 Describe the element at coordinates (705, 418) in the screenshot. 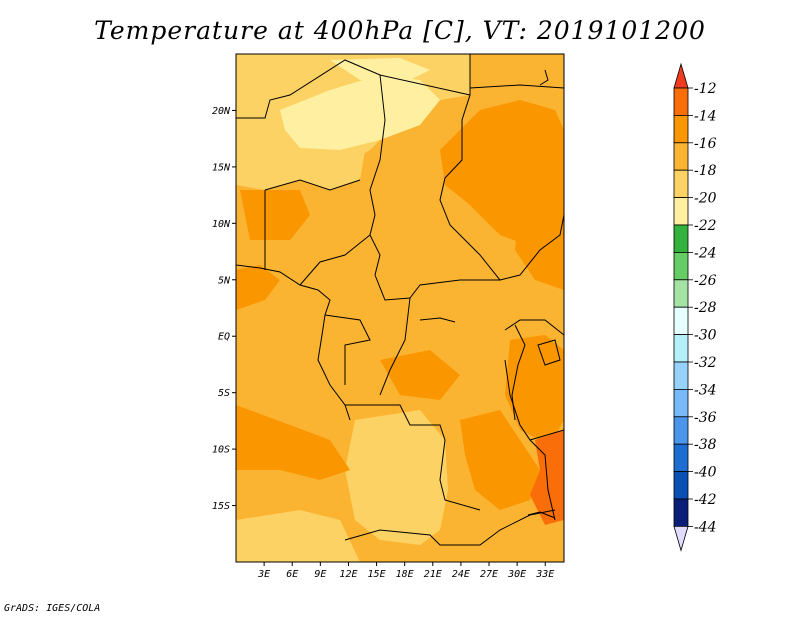

I see `colorbar-label-12: -36` at that location.